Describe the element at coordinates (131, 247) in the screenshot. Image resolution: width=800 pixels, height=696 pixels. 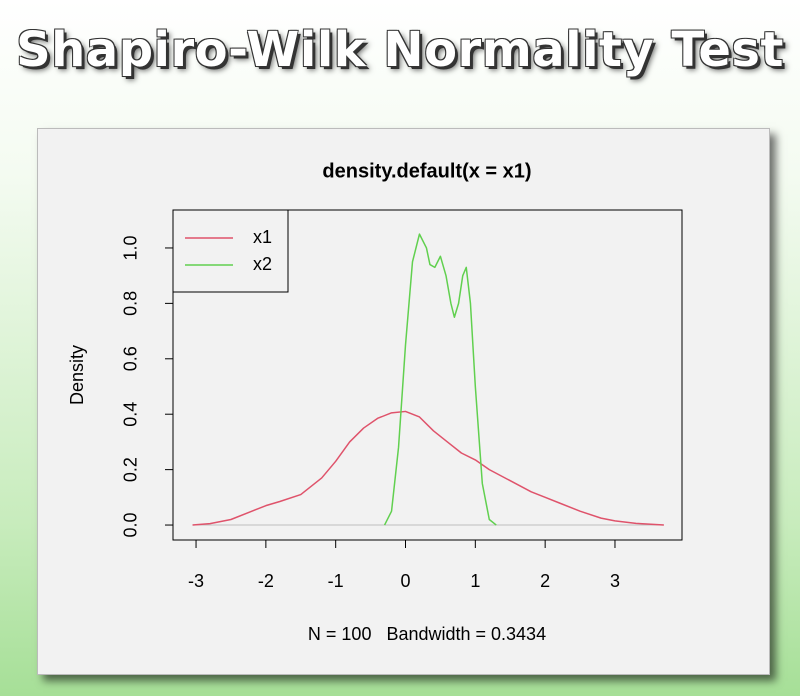
I see `y-tick-label: 1.0` at that location.